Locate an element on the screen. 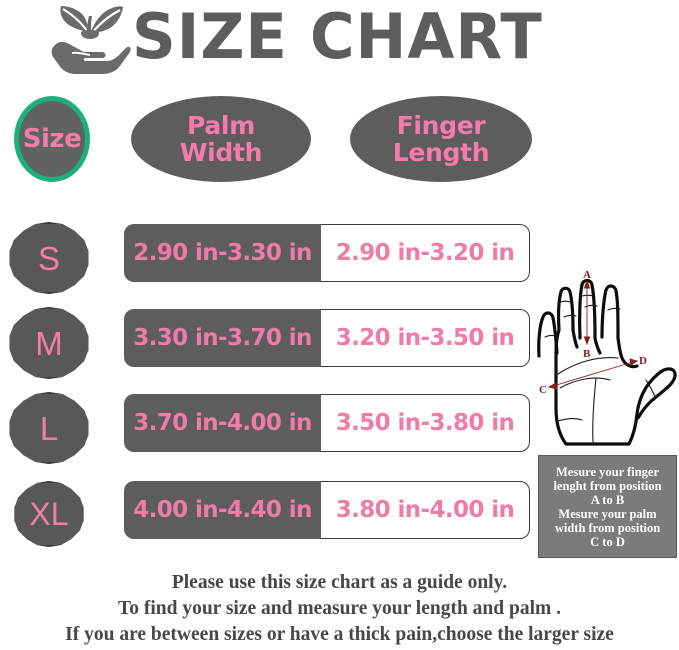 This screenshot has width=679, height=650. palm-width-value: 2.90 in-3.30 in is located at coordinates (222, 253).